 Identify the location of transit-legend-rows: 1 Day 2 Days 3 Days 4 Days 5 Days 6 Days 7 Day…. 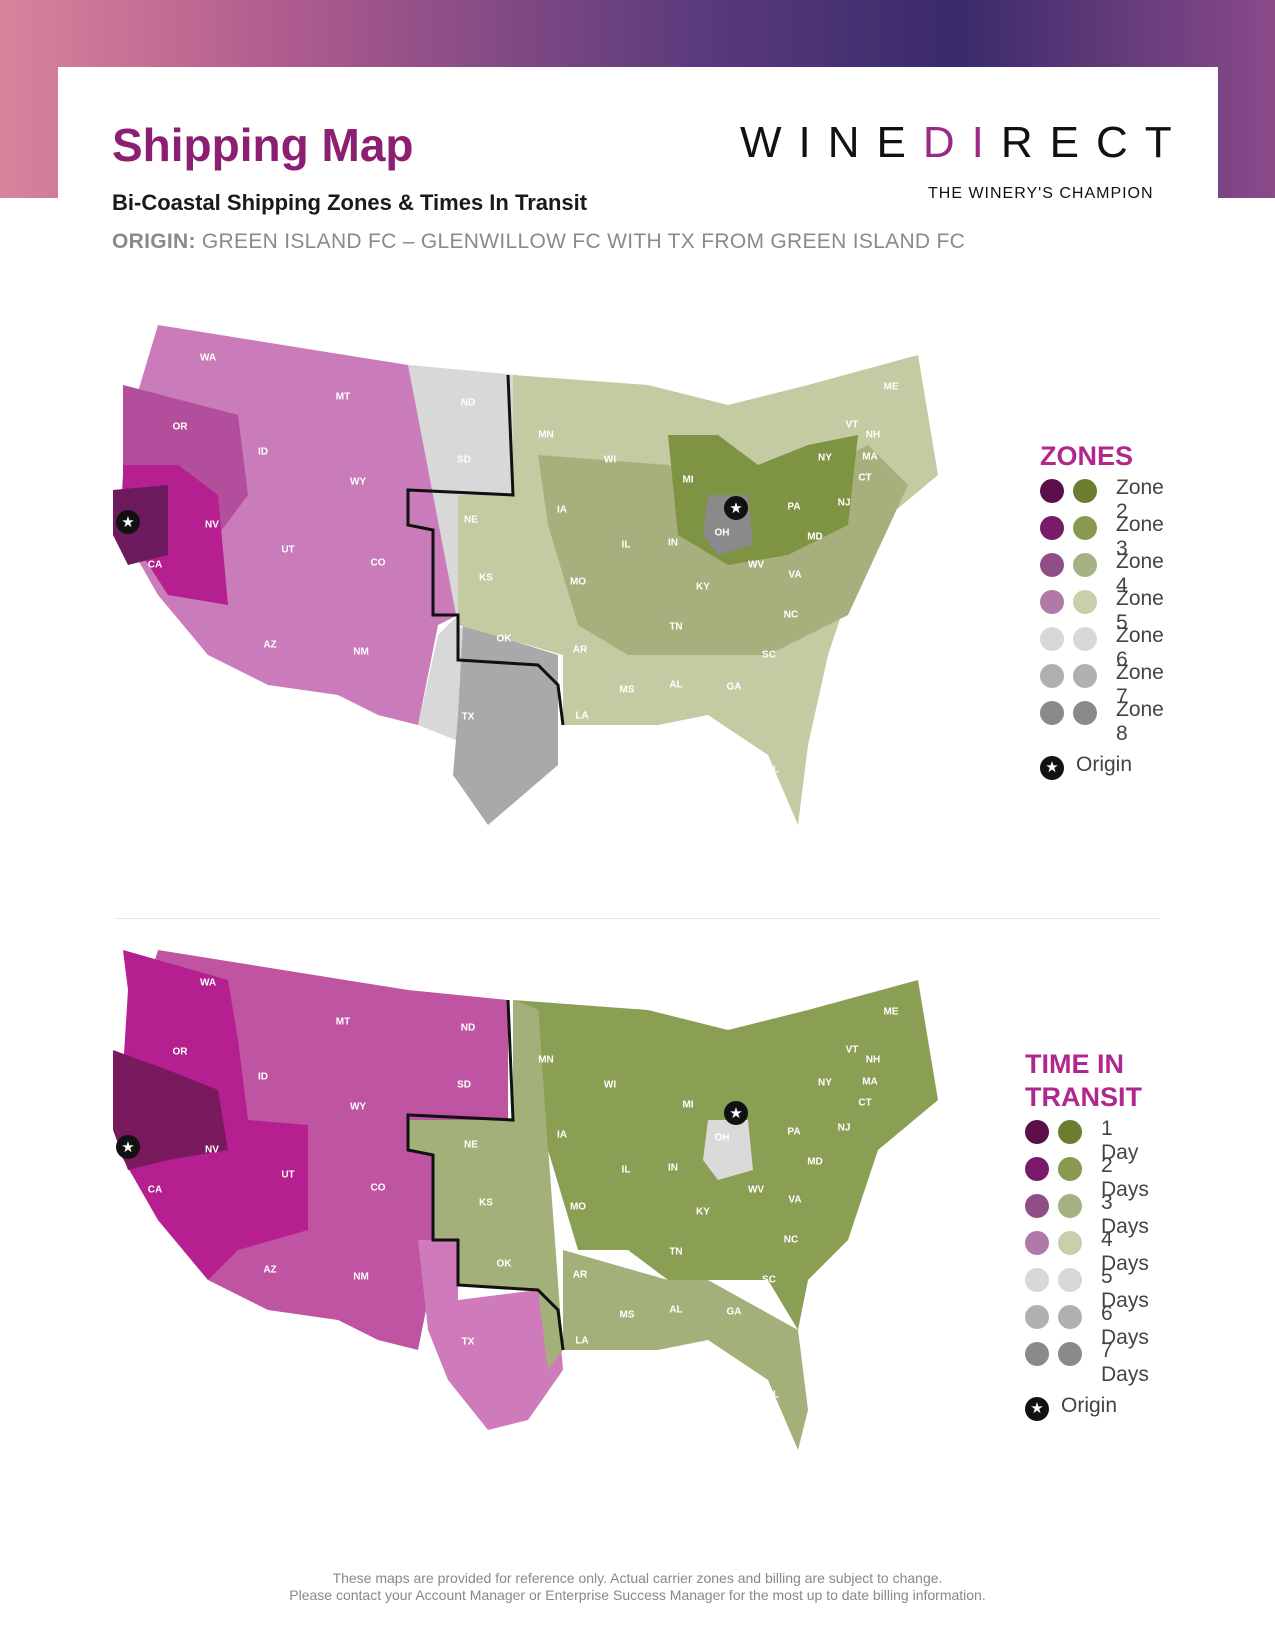
(1087, 1250).